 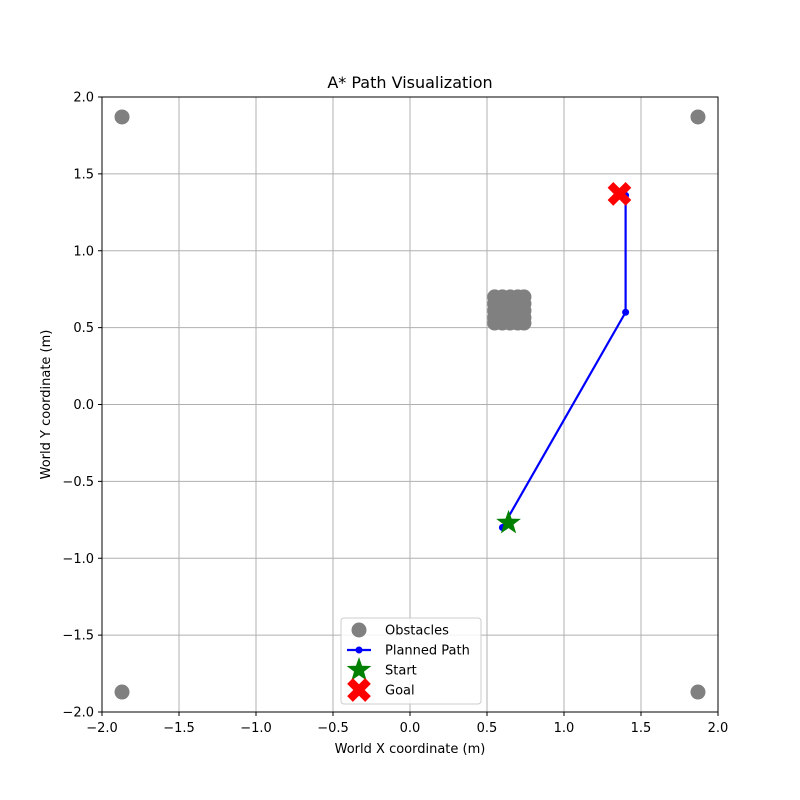 I want to click on x-tick-label: −2.0, so click(x=102, y=728).